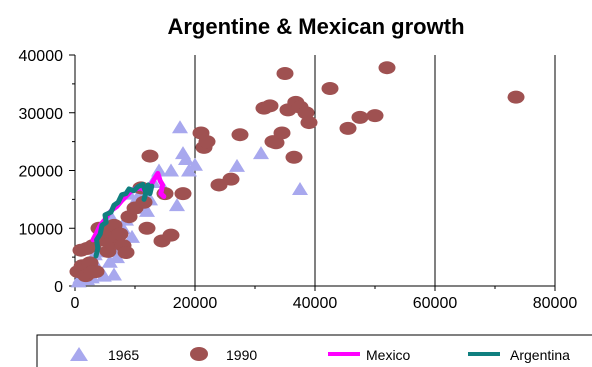 The height and width of the screenshot is (367, 592). I want to click on legend-label-1990: 1990, so click(241, 355).